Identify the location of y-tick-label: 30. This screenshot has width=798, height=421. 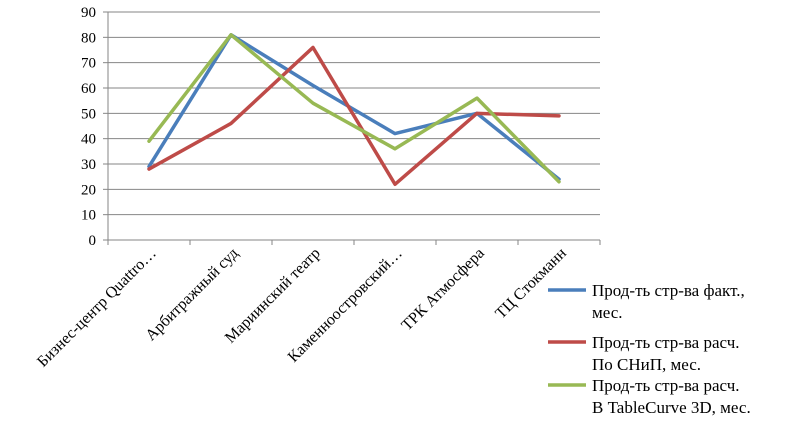
(88, 165).